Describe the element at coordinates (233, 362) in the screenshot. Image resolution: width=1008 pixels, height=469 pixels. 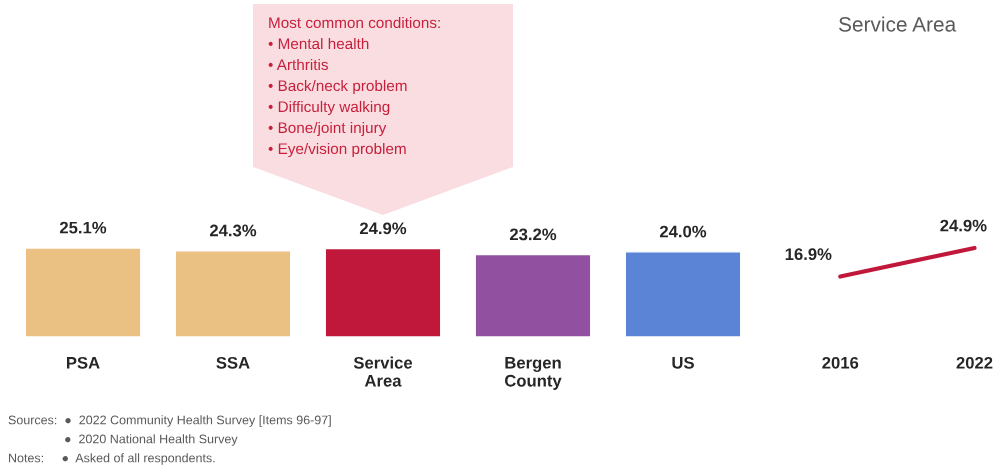
I see `x-tick-label: SSA` at that location.